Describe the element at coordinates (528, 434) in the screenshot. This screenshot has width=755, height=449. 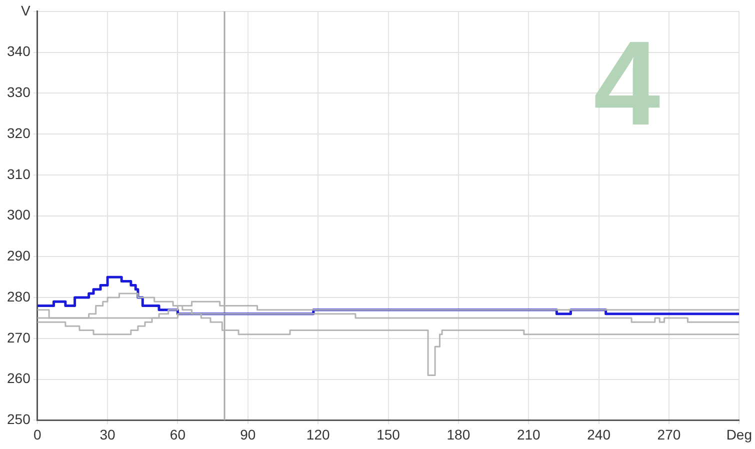
I see `x-tick-label: 210` at that location.